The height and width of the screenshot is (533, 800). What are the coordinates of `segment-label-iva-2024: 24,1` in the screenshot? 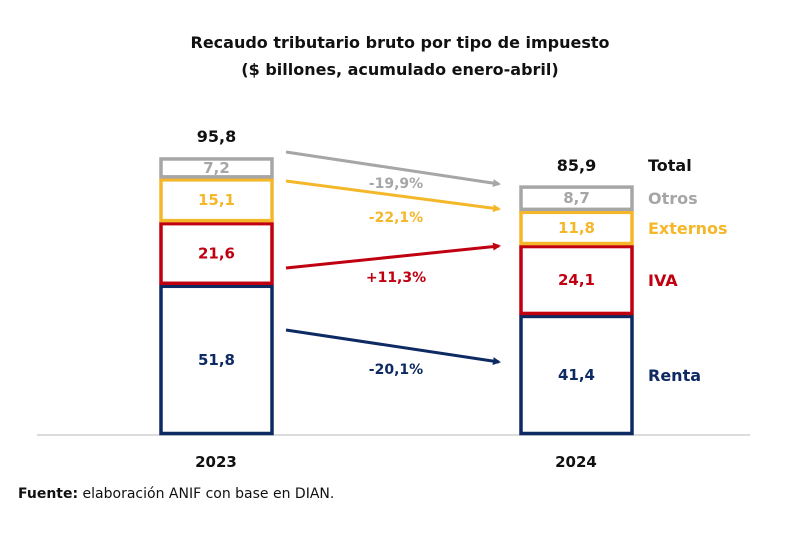 It's located at (576, 280).